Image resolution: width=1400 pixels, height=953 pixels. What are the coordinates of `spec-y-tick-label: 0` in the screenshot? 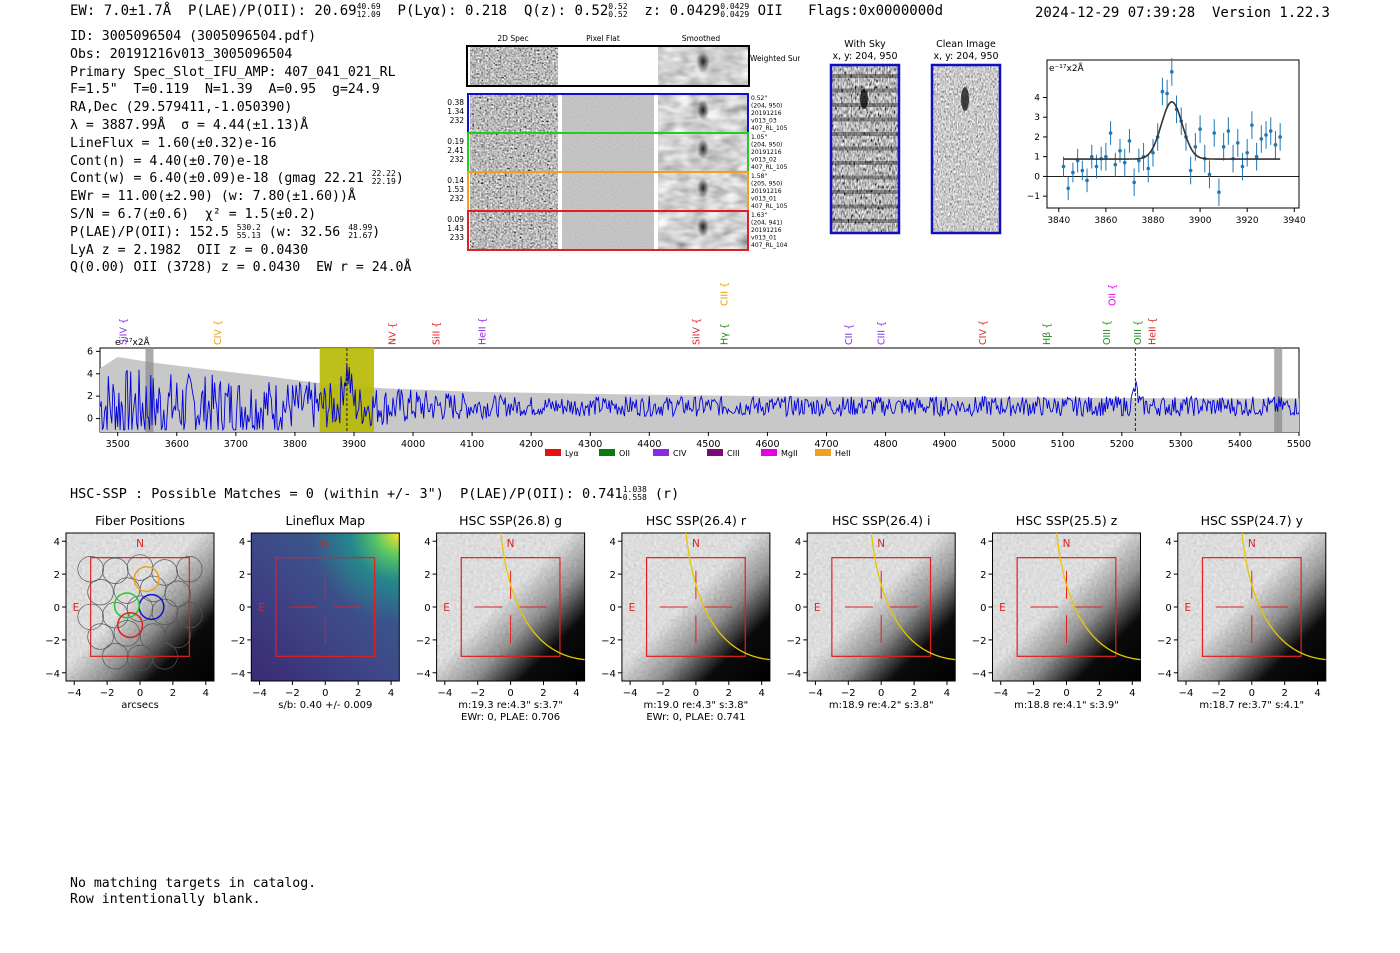 It's located at (90, 419).